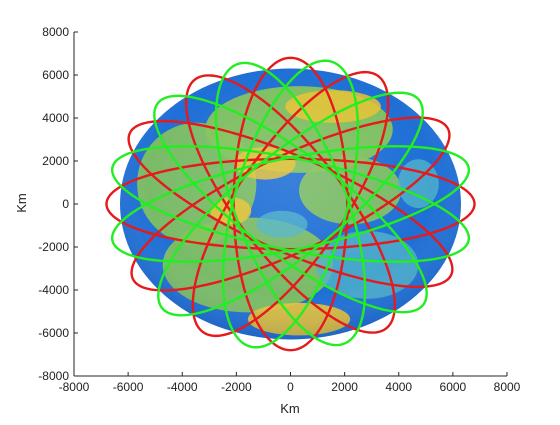  I want to click on x-tick-label: -4000, so click(182, 387).